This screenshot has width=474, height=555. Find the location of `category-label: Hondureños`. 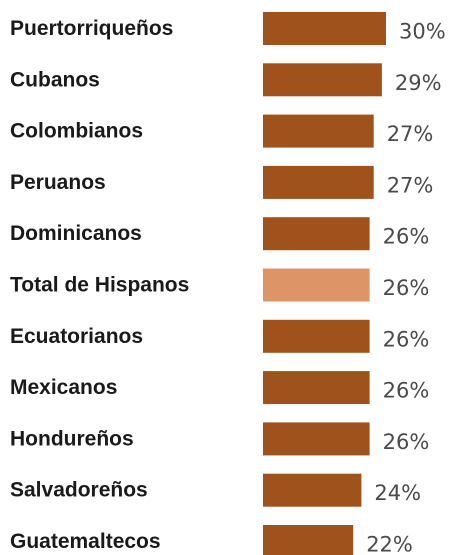

category-label: Hondureños is located at coordinates (72, 438).